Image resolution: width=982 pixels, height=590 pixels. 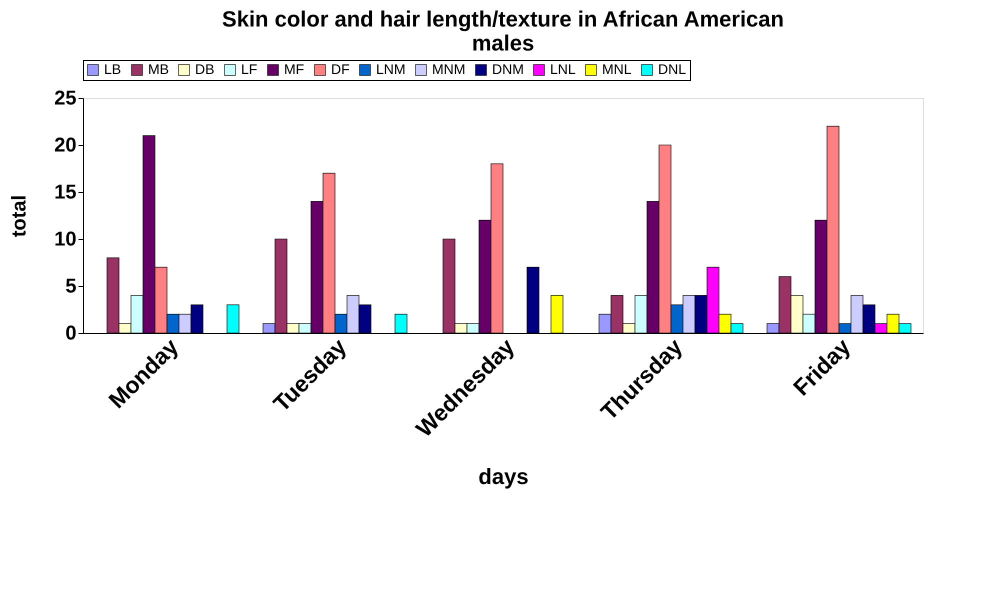 What do you see at coordinates (65, 99) in the screenshot?
I see `y-tick-label: 25` at bounding box center [65, 99].